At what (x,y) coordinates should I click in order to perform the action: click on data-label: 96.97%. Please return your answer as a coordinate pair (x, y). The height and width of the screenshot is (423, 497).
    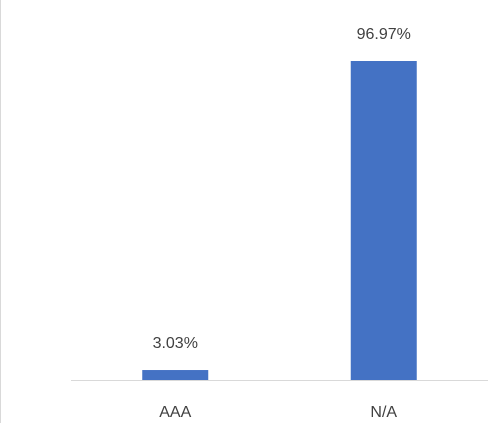
    Looking at the image, I should click on (384, 34).